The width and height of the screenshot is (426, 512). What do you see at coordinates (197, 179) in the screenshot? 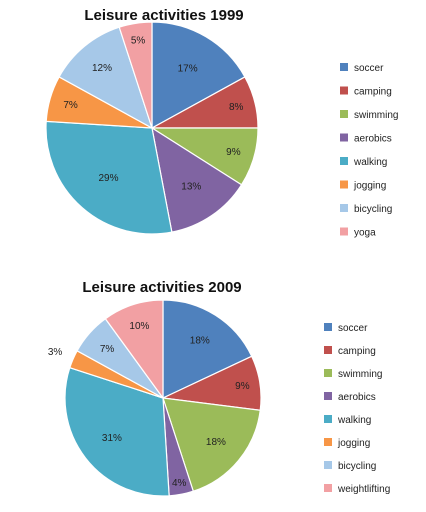
I see `pie-slice-aerobics` at bounding box center [197, 179].